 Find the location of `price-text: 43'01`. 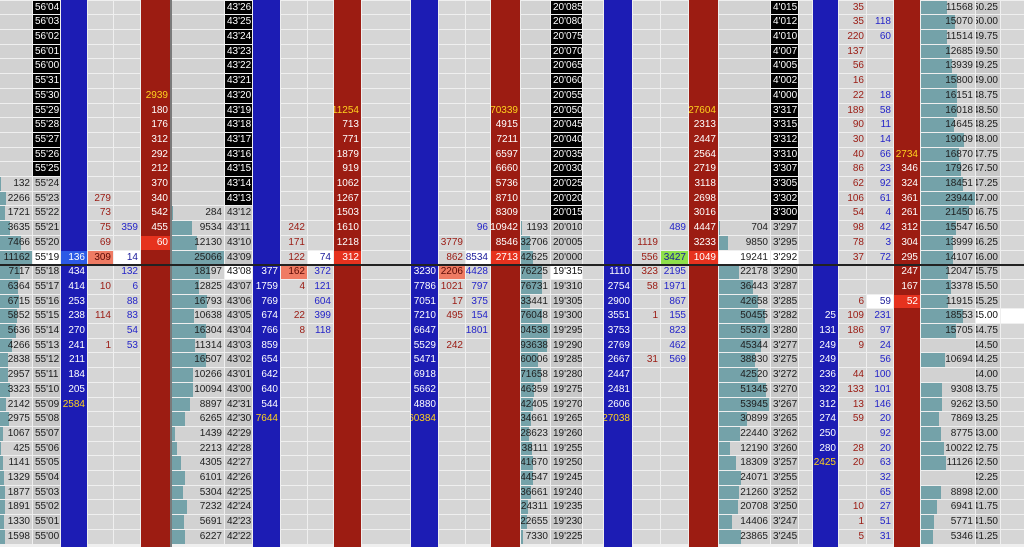

price-text: 43'01 is located at coordinates (239, 375).